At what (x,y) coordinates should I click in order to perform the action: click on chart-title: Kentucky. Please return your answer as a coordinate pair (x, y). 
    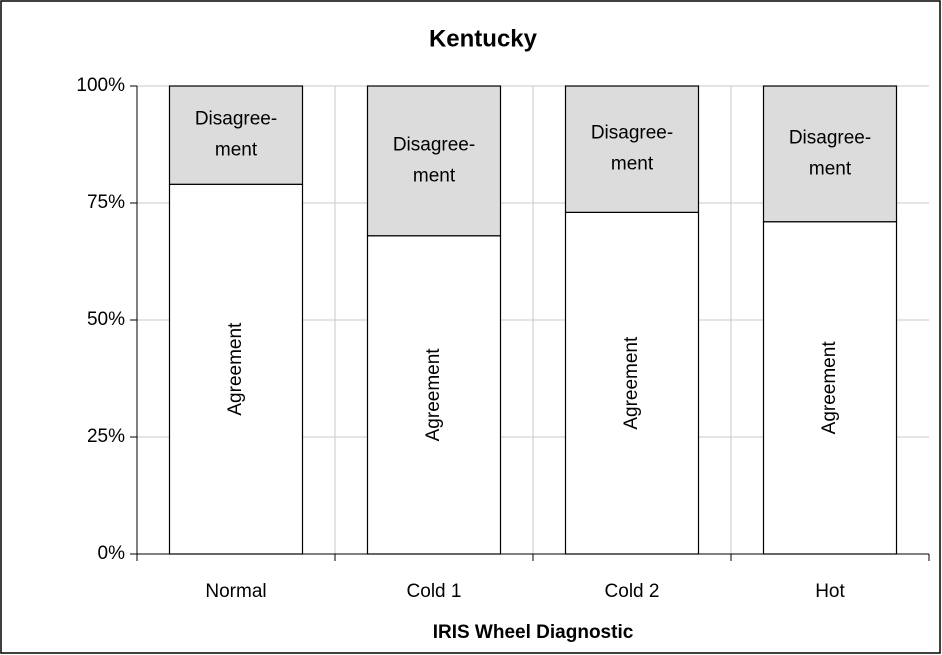
    Looking at the image, I should click on (483, 38).